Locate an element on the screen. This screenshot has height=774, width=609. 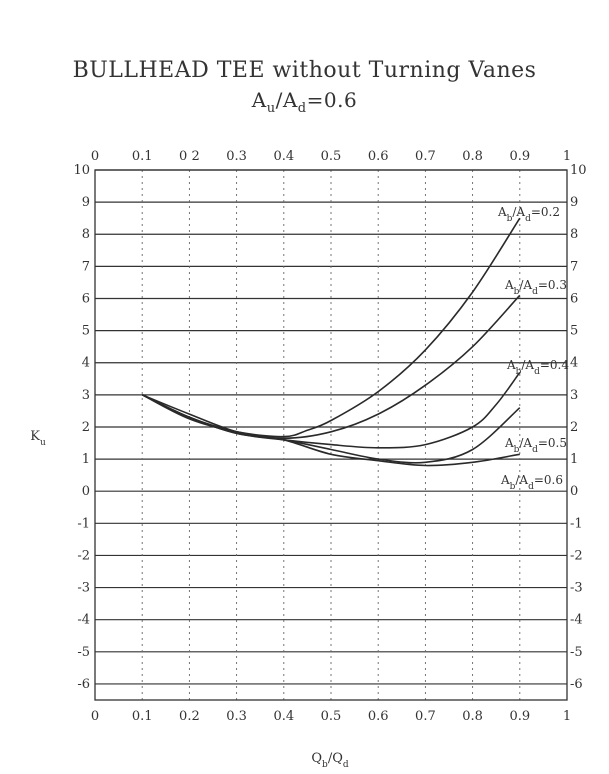
subtitle-value: =0.6 is located at coordinates (332, 100).